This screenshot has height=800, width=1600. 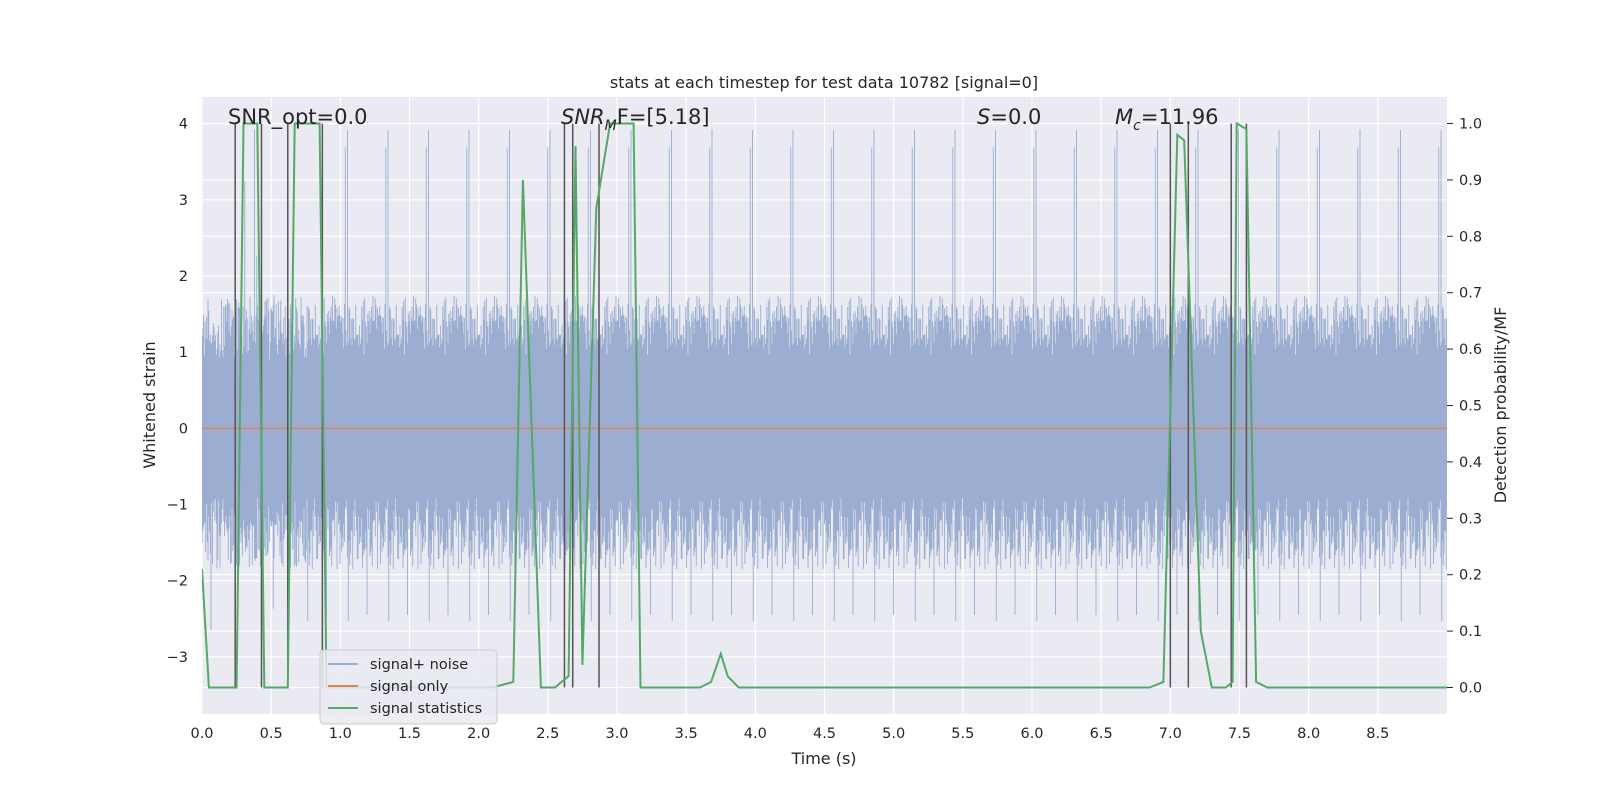 I want to click on y-tick-label: −3, so click(x=177, y=658).